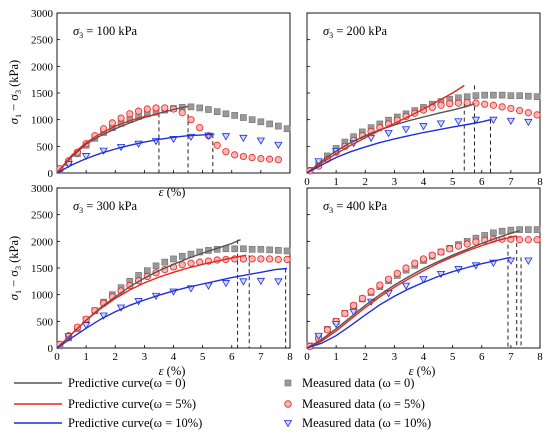  What do you see at coordinates (100, 383) in the screenshot?
I see `legend-item-1: Predictive curve(ω = 0)` at bounding box center [100, 383].